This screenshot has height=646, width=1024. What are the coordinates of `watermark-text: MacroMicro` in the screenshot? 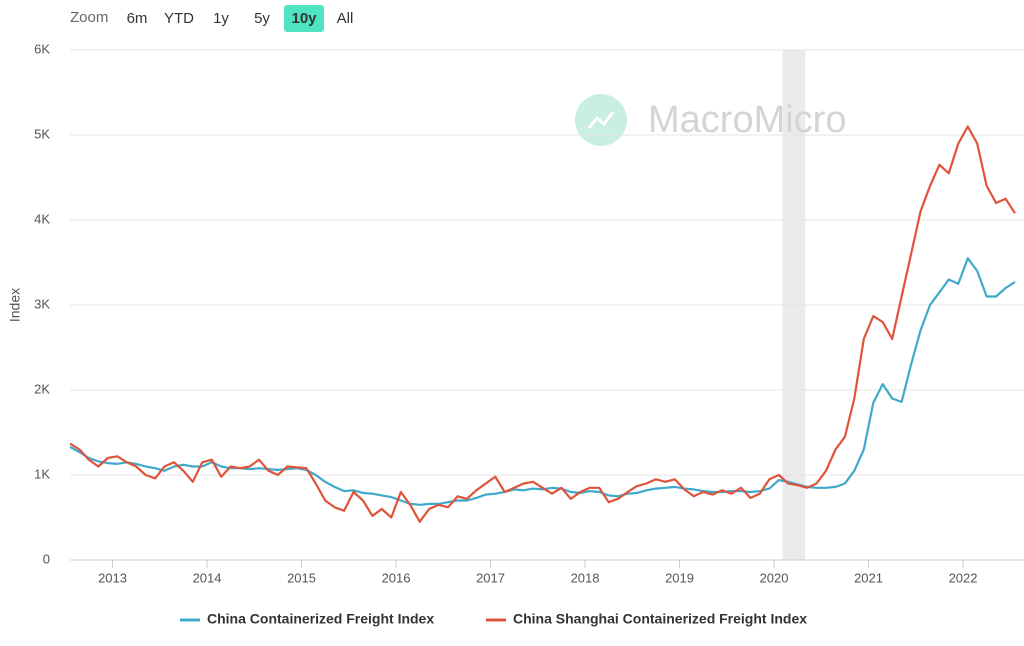 It's located at (747, 120).